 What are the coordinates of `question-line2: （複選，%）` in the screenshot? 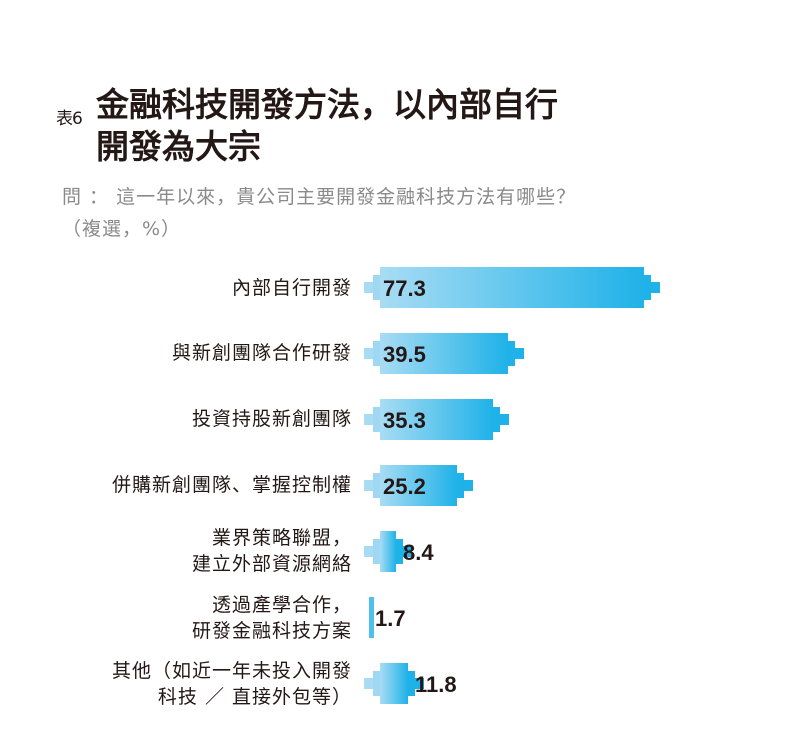 It's located at (122, 229).